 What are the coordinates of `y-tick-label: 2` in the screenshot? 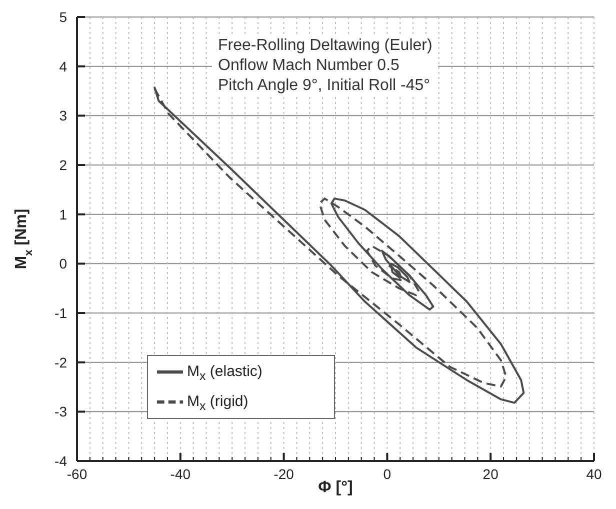 It's located at (63, 165).